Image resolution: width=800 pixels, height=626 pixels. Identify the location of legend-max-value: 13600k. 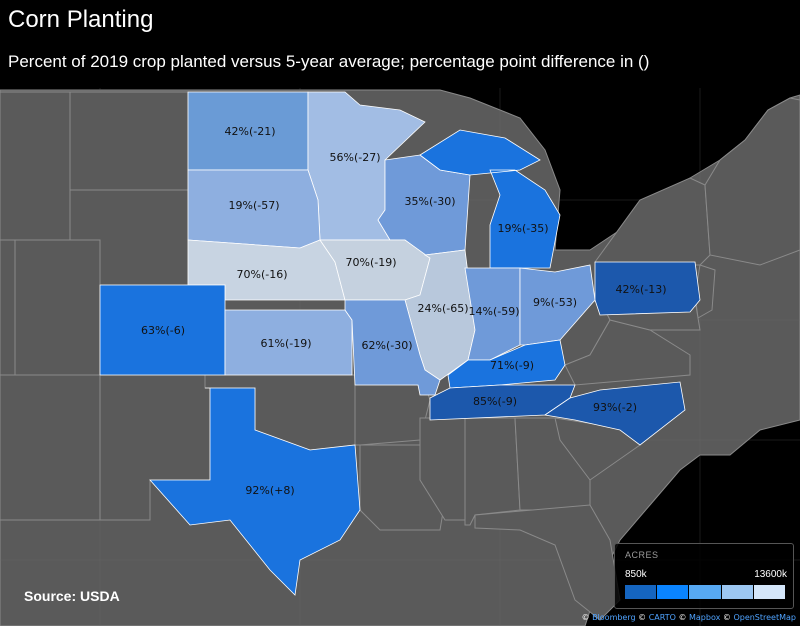
(770, 574).